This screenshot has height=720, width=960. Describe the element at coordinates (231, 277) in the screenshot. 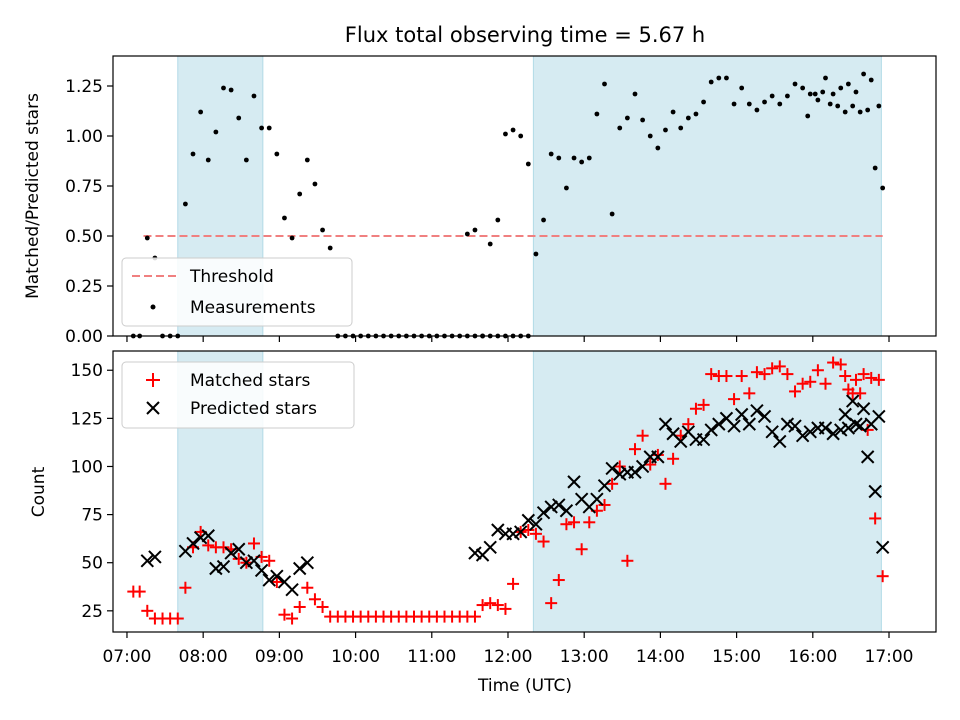

I see `legend-threshold-label: Threshold` at that location.